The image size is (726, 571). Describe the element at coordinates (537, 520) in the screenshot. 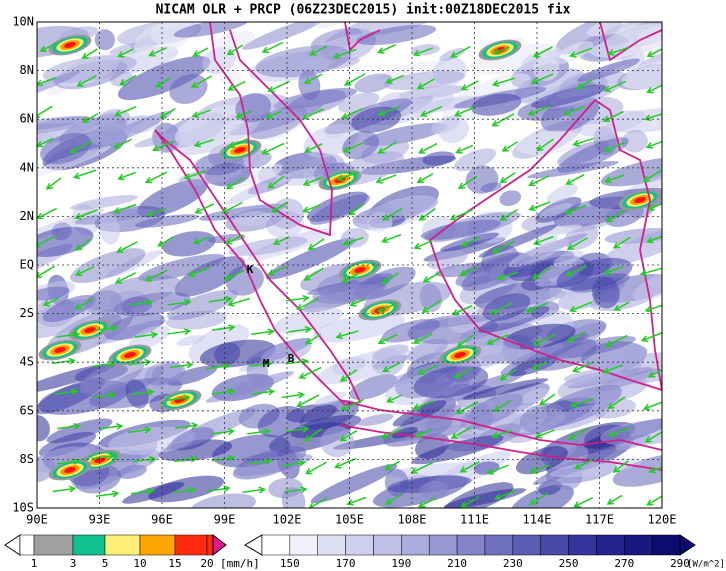

I see `lon-label: 114E` at that location.